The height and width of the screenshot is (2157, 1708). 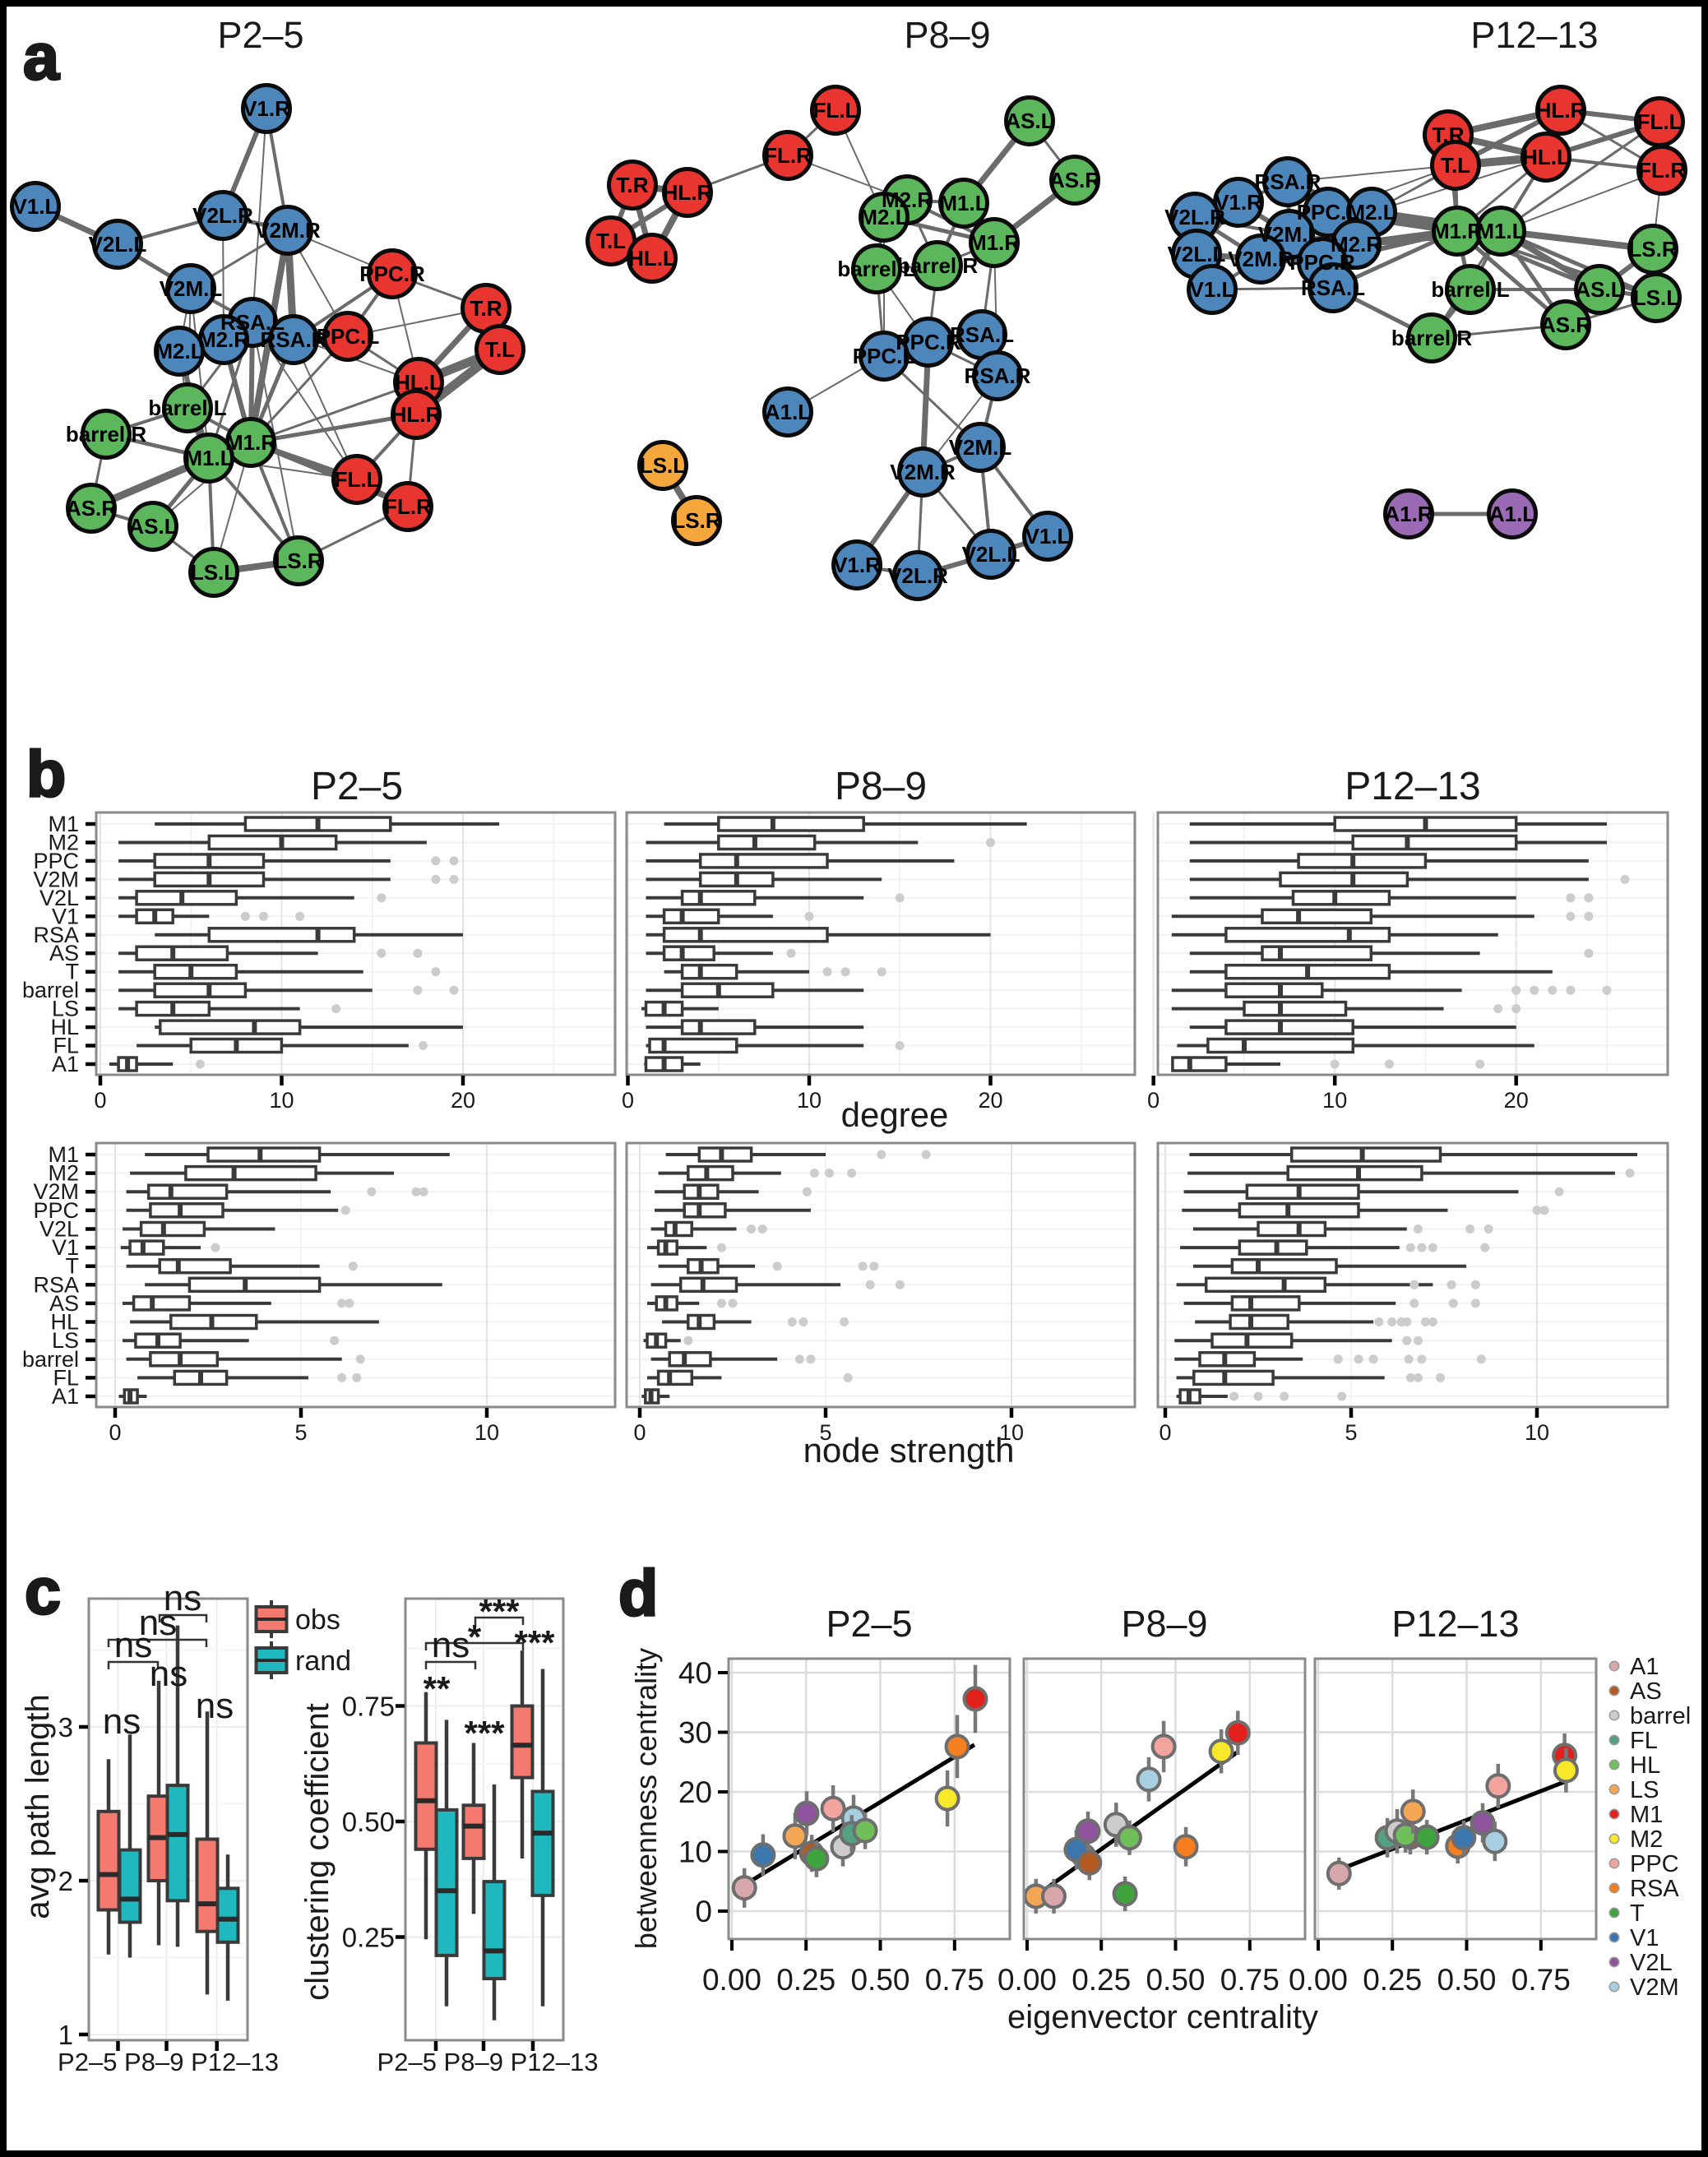 I want to click on svg-text: 1, so click(x=65, y=2035).